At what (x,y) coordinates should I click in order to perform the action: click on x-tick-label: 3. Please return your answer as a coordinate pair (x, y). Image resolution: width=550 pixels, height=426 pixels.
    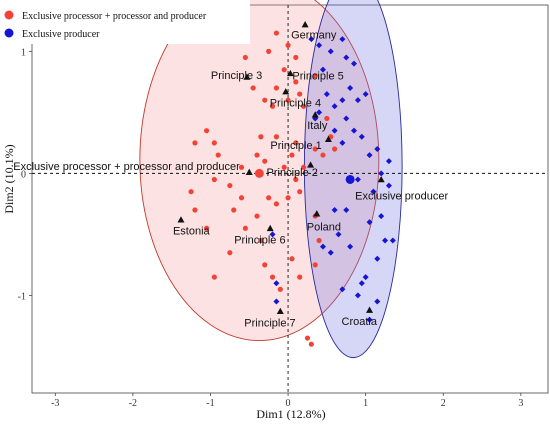
    Looking at the image, I should click on (520, 403).